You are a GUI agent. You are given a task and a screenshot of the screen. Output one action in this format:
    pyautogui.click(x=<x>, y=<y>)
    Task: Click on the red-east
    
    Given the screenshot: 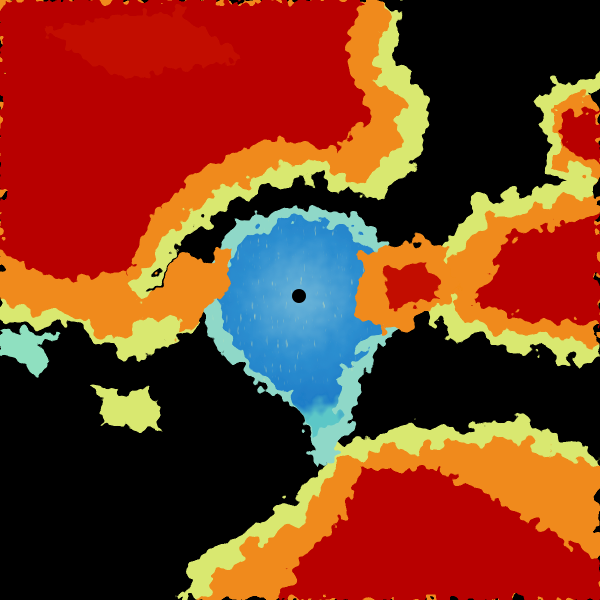 What is the action you would take?
    pyautogui.click(x=537, y=270)
    